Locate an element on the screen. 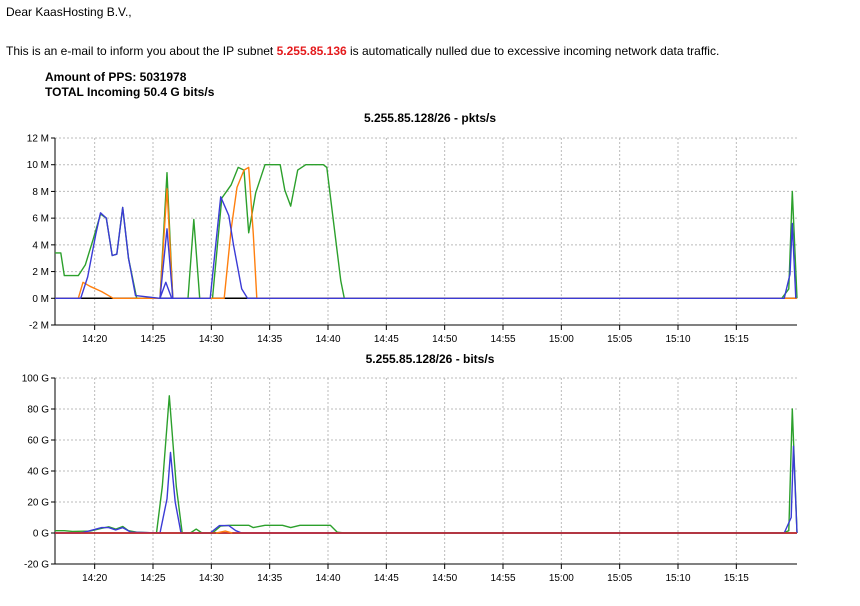  y-tick-label: 40 G is located at coordinates (38, 472).